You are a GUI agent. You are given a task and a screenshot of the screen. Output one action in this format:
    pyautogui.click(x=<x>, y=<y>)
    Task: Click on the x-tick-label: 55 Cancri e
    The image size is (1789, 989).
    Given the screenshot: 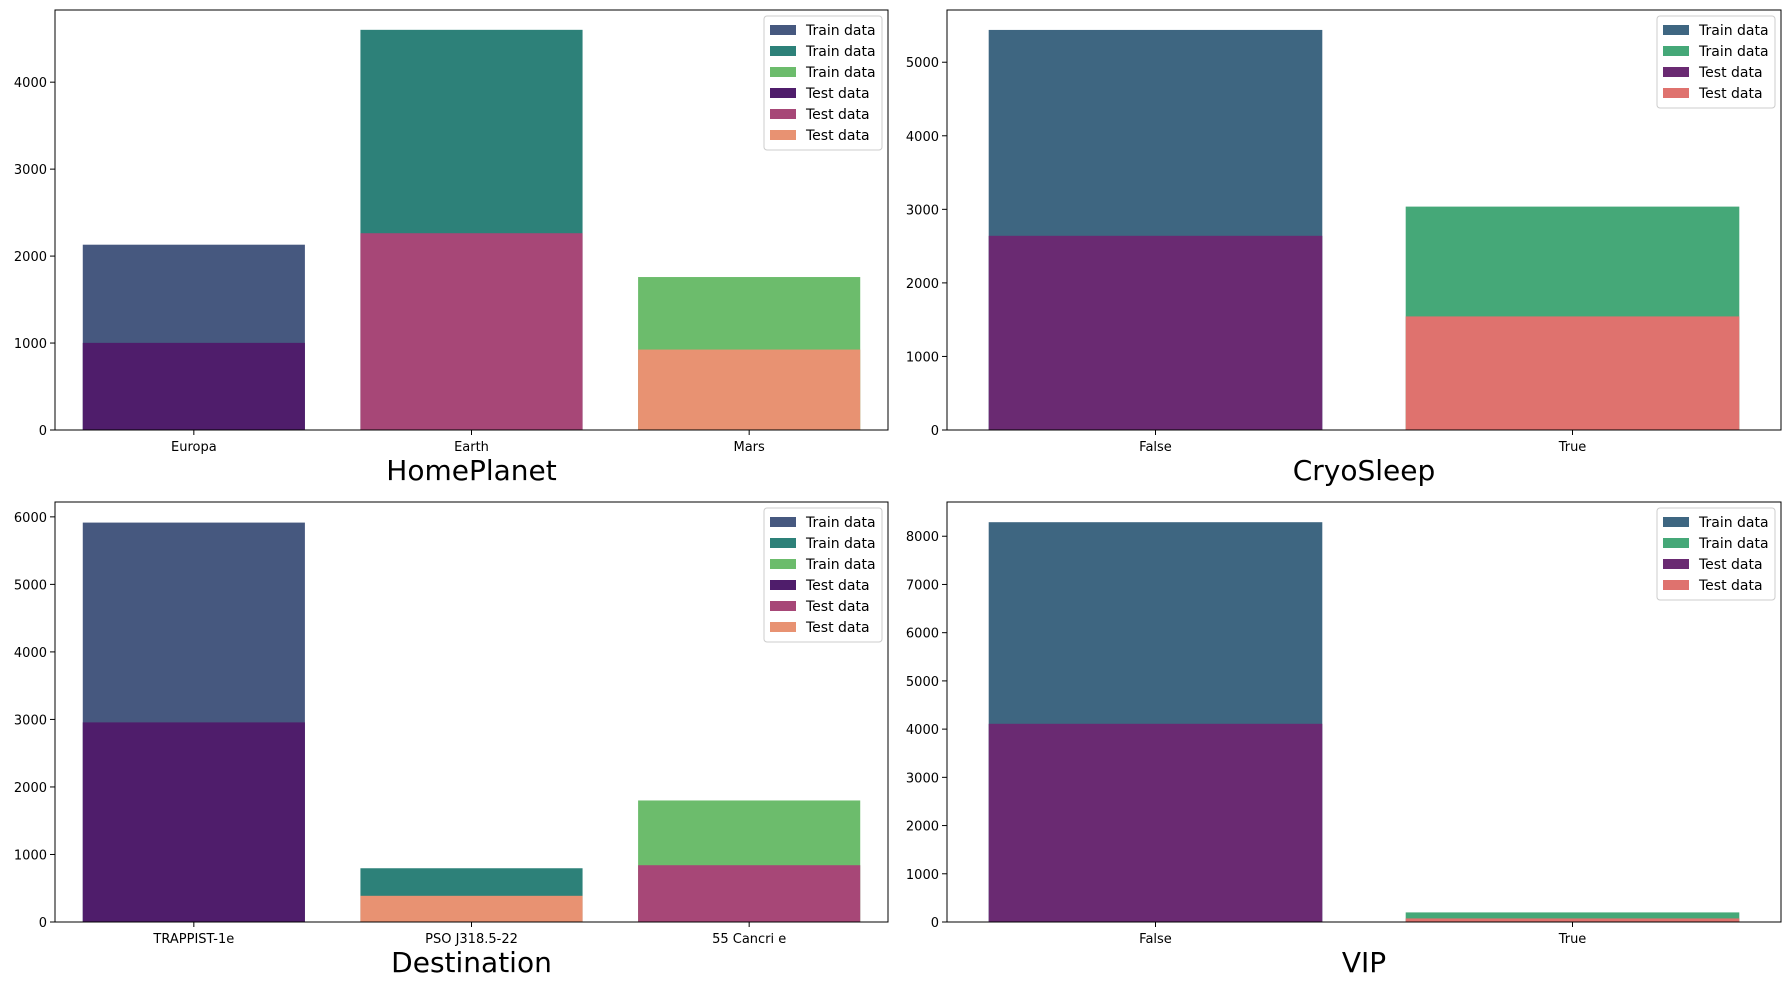 What is the action you would take?
    pyautogui.click(x=749, y=939)
    